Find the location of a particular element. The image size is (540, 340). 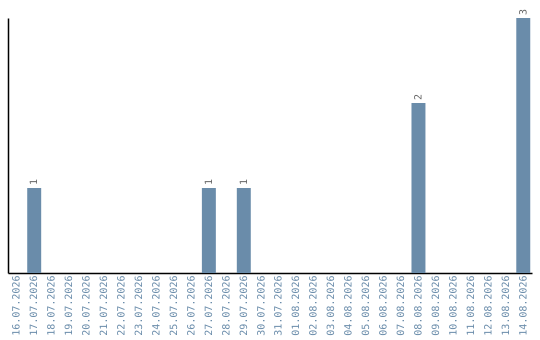

x-tick-label: 11.08.2026 is located at coordinates (471, 306).